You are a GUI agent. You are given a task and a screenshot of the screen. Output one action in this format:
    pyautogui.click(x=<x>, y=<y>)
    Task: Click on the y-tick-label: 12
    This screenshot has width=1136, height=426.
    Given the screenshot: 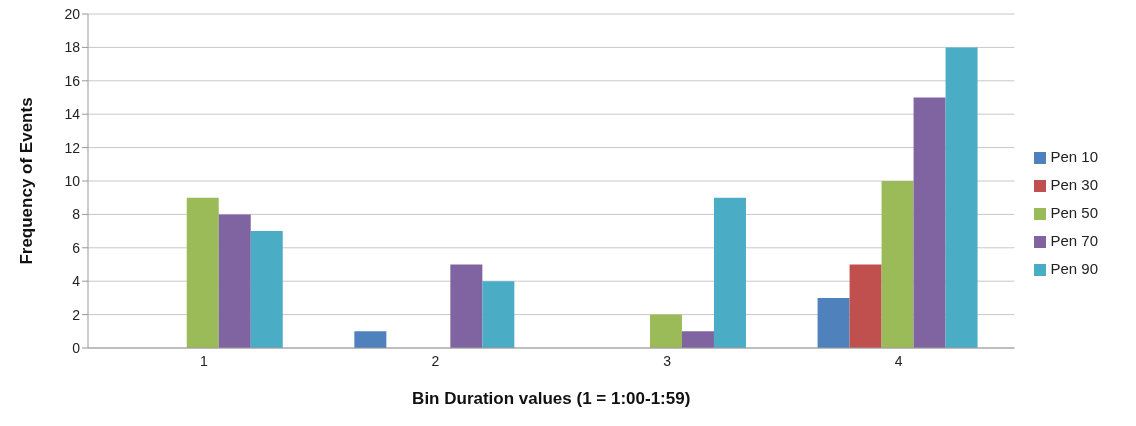 What is the action you would take?
    pyautogui.click(x=72, y=147)
    